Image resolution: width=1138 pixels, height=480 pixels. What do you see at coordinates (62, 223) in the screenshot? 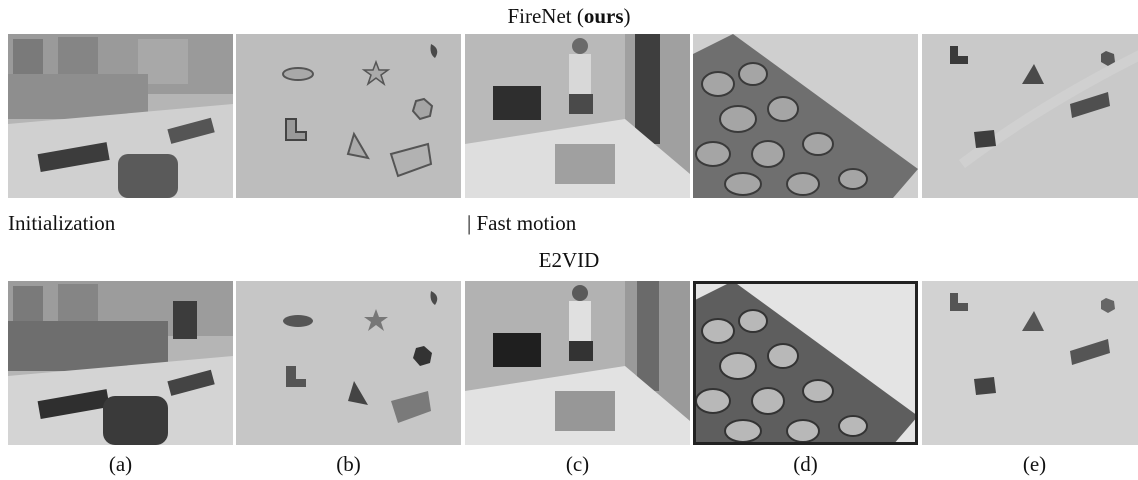
I see `initialization-label: Initialization` at bounding box center [62, 223].